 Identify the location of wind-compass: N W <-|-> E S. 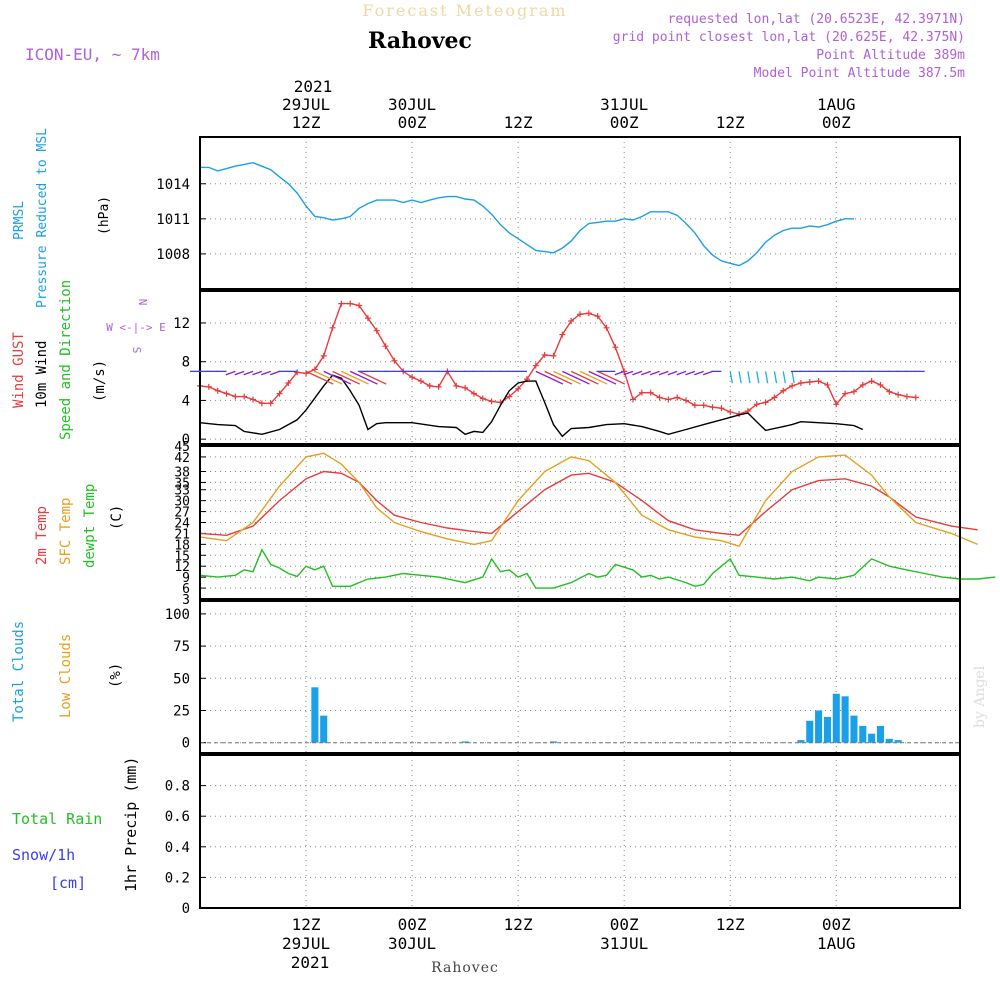
(136, 326).